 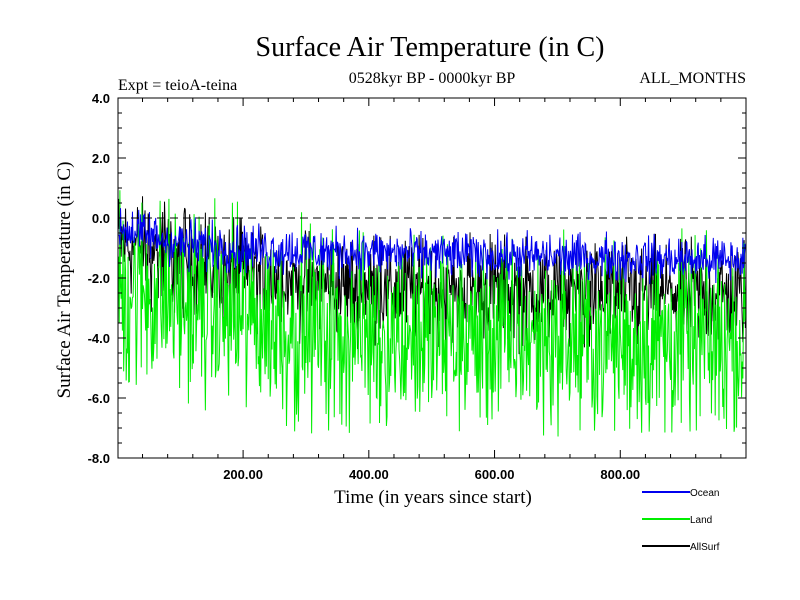 What do you see at coordinates (99, 278) in the screenshot?
I see `y-tick-label: -2.0` at bounding box center [99, 278].